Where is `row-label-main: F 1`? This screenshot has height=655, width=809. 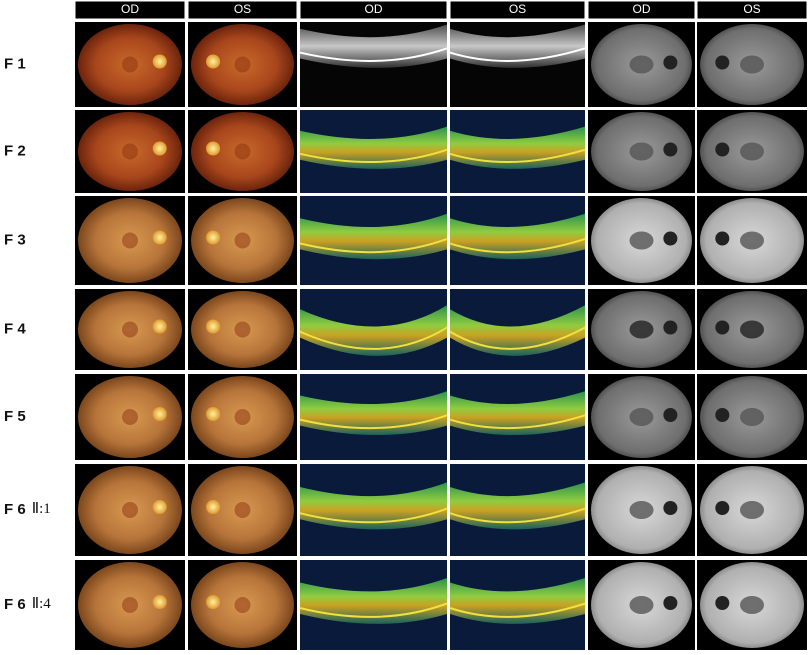 row-label-main: F 1 is located at coordinates (15, 63).